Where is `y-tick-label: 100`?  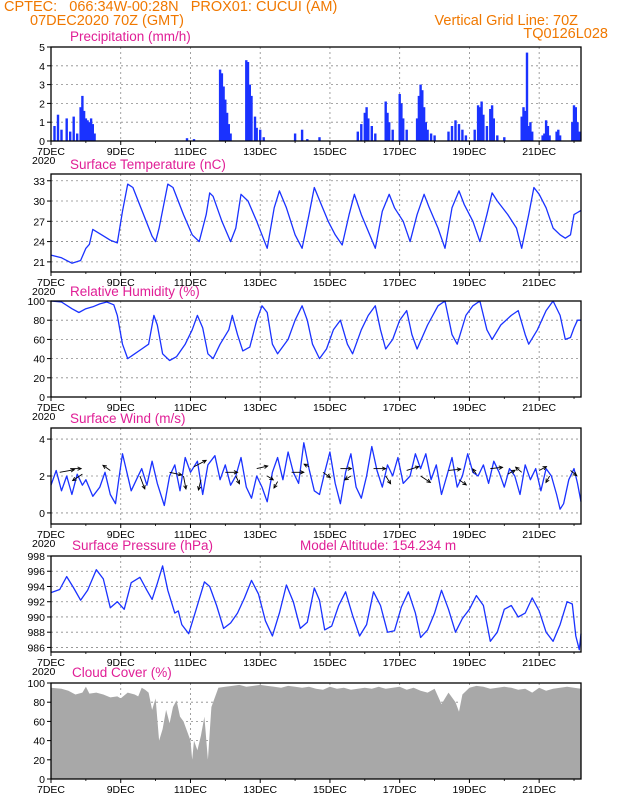
y-tick-label: 100 is located at coordinates (36, 302).